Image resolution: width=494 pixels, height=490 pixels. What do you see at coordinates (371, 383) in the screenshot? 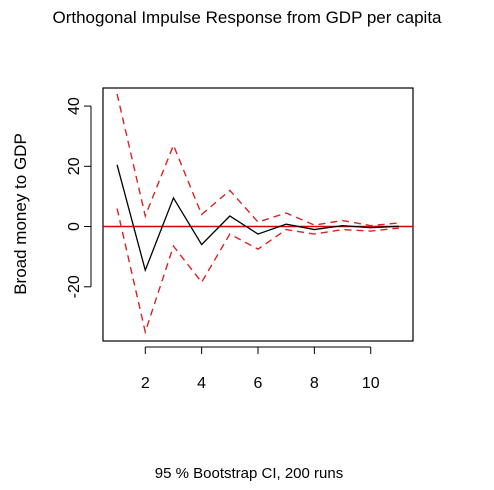
I see `x-tick-label: 10` at bounding box center [371, 383].